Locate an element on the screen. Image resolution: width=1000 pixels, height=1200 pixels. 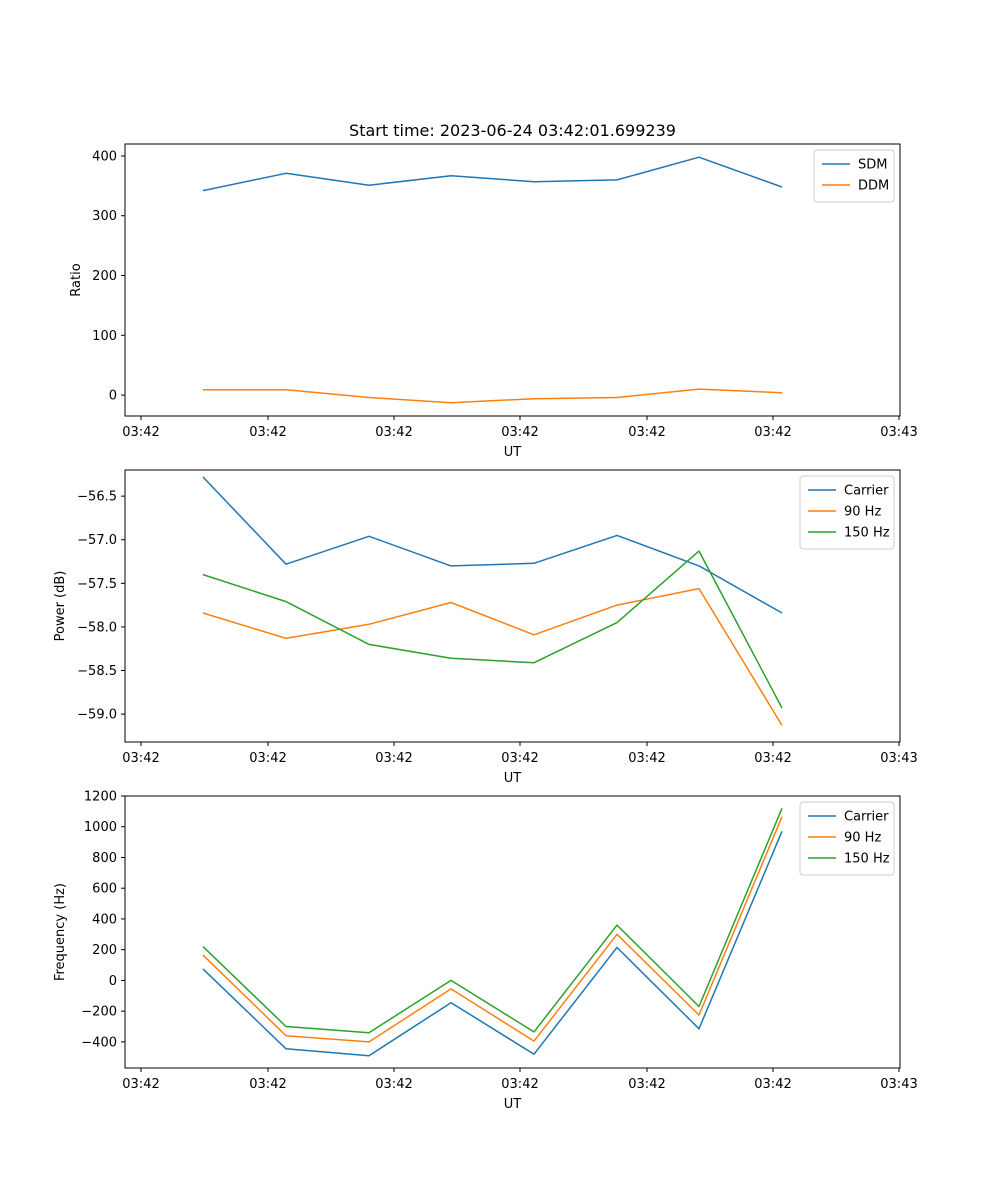
power-y-tick-label: −57.0 is located at coordinates (97, 540).